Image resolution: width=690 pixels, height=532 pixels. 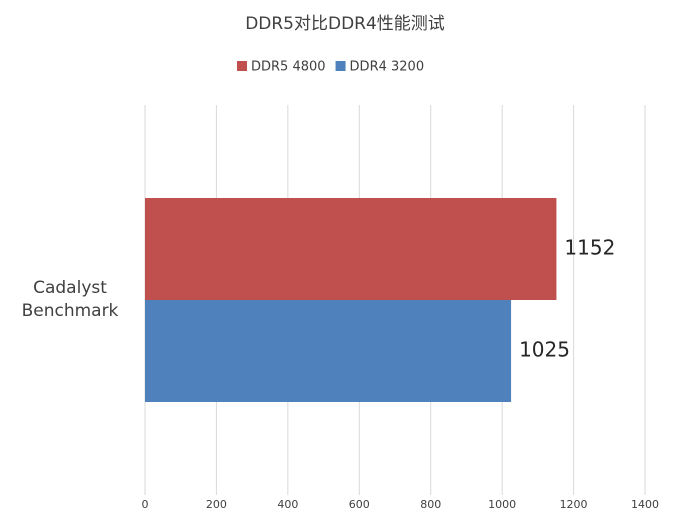 I want to click on x-tick-label: 800, so click(x=430, y=504).